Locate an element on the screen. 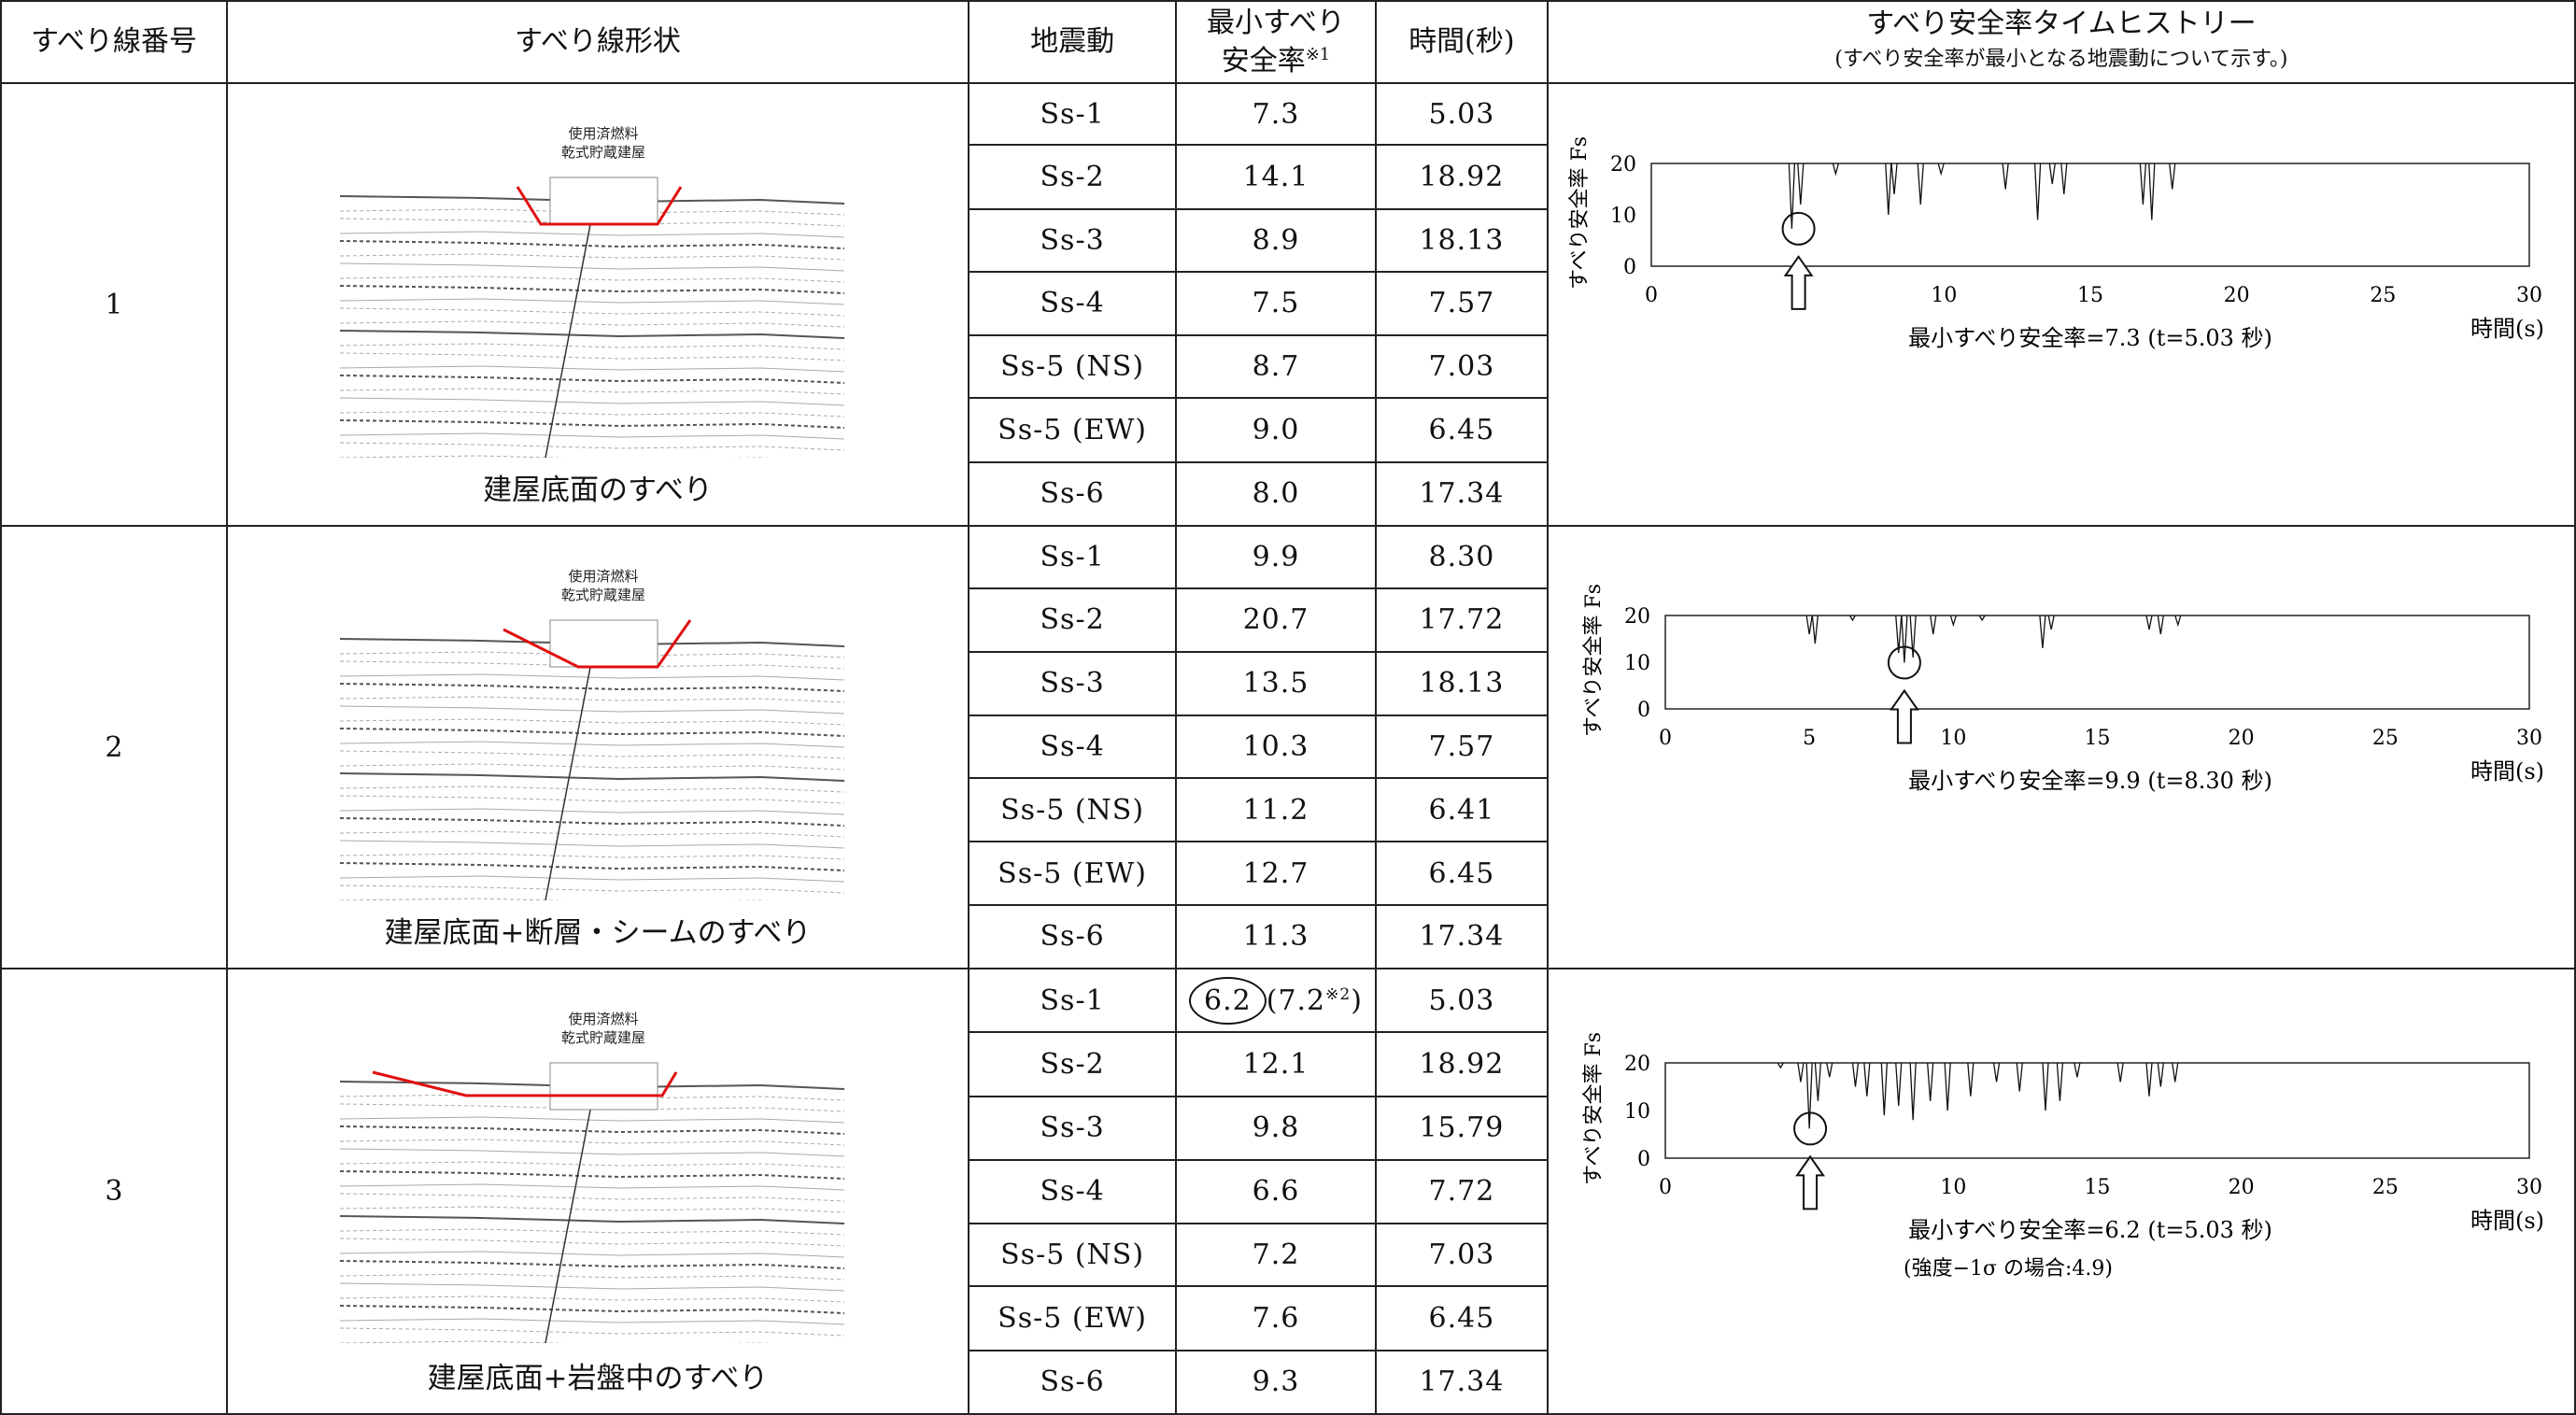 The width and height of the screenshot is (2576, 1415). table-row: Ss-4 6.6 7.72 is located at coordinates (1288, 1191).